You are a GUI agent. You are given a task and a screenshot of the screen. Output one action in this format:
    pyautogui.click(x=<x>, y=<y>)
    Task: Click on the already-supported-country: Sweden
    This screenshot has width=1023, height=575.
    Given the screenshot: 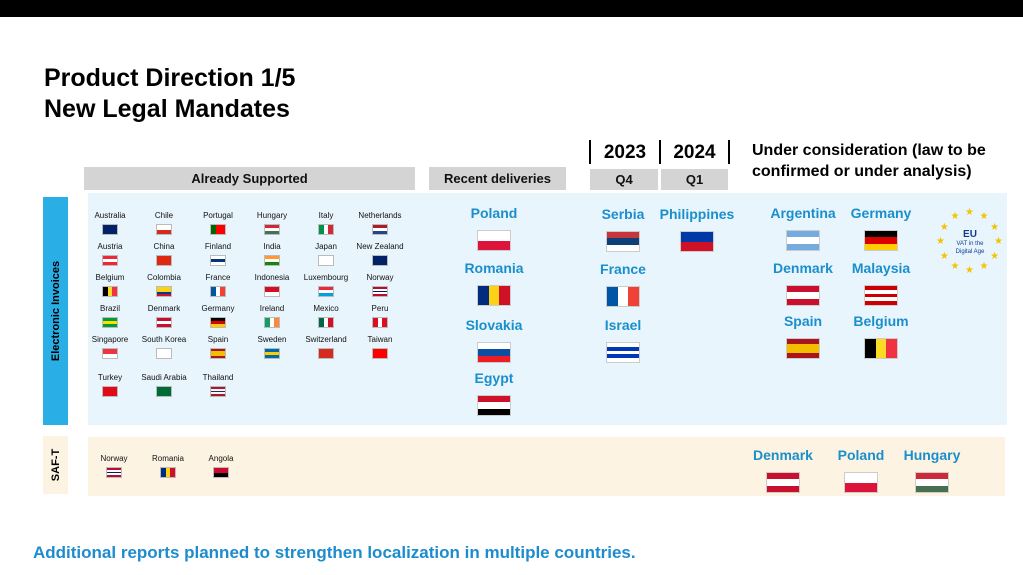 What is the action you would take?
    pyautogui.click(x=272, y=347)
    